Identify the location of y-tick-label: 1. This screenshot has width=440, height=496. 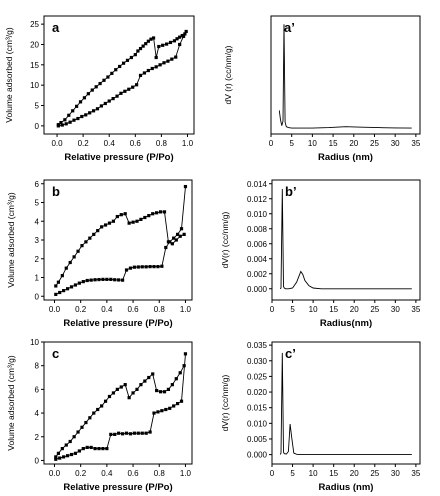
(37, 278).